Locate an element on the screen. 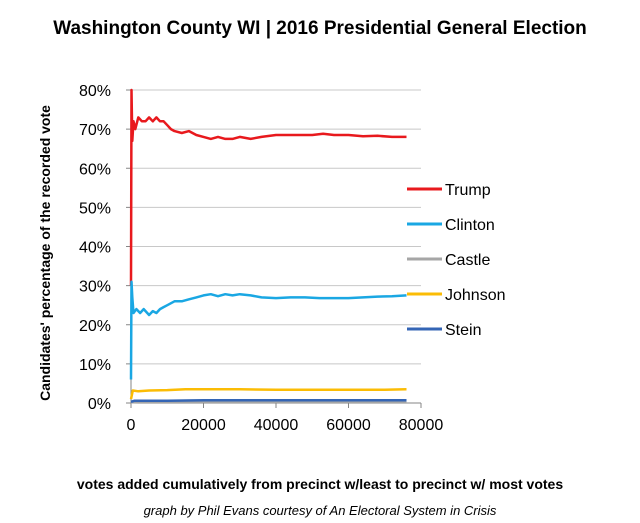  y-tick-label: 60% is located at coordinates (95, 169).